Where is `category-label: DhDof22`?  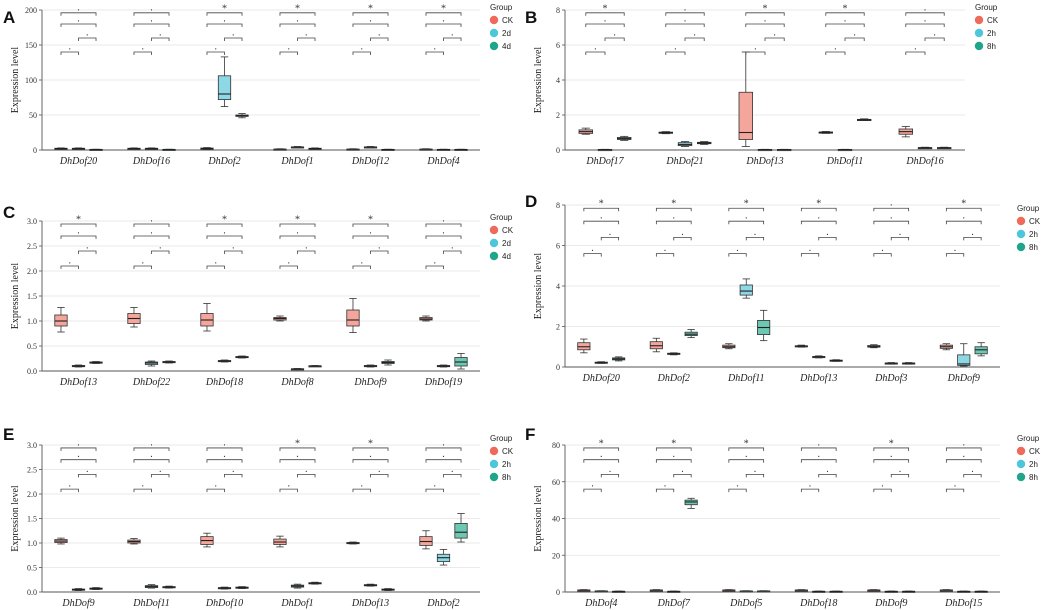 category-label: DhDof22 is located at coordinates (151, 382).